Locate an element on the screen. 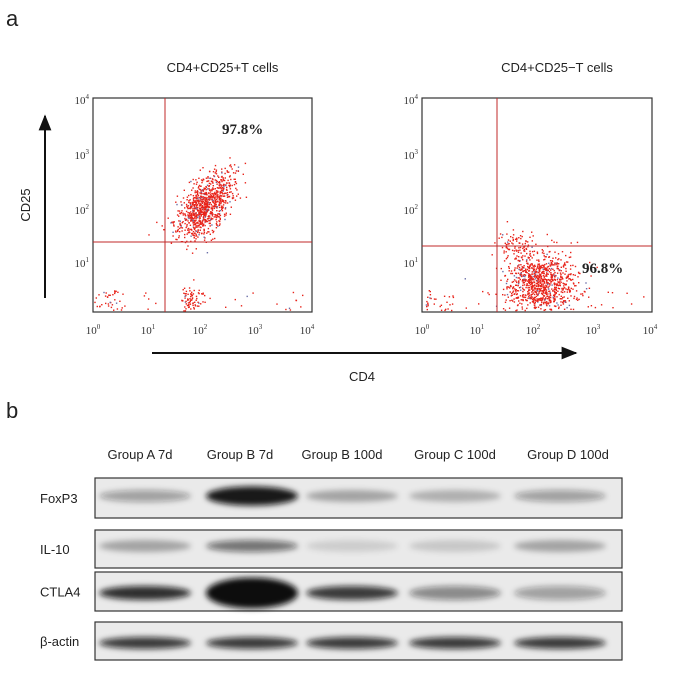 This screenshot has height=688, width=677. tick-label: 104 is located at coordinates (82, 100).